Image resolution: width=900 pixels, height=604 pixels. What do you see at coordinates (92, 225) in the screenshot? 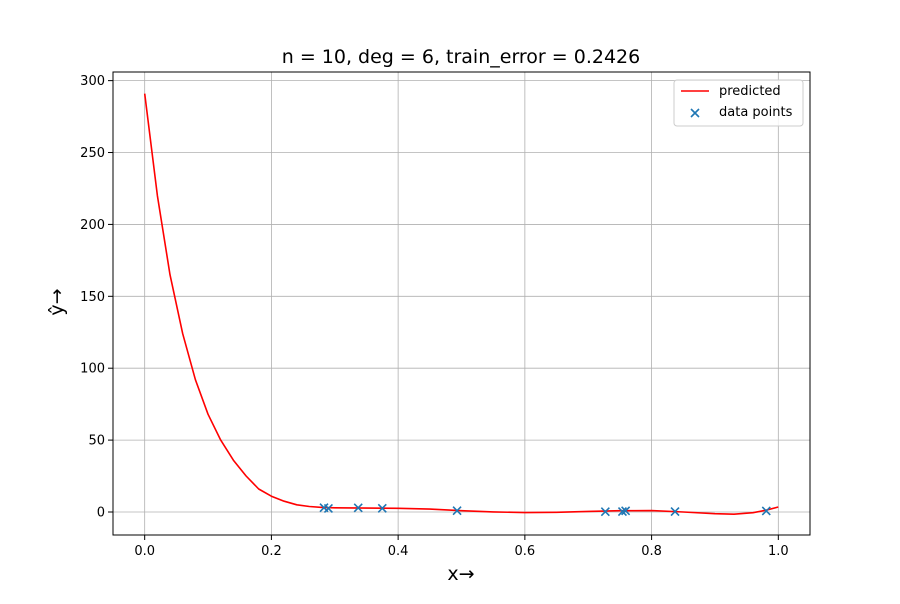
I see `y-tick-label: 200` at bounding box center [92, 225].